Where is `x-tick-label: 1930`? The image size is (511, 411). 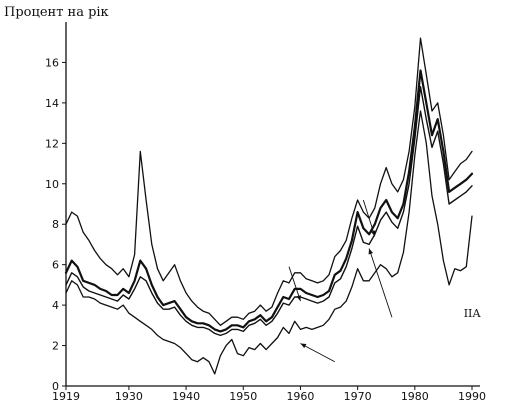
x-tick-label: 1930 is located at coordinates (129, 396).